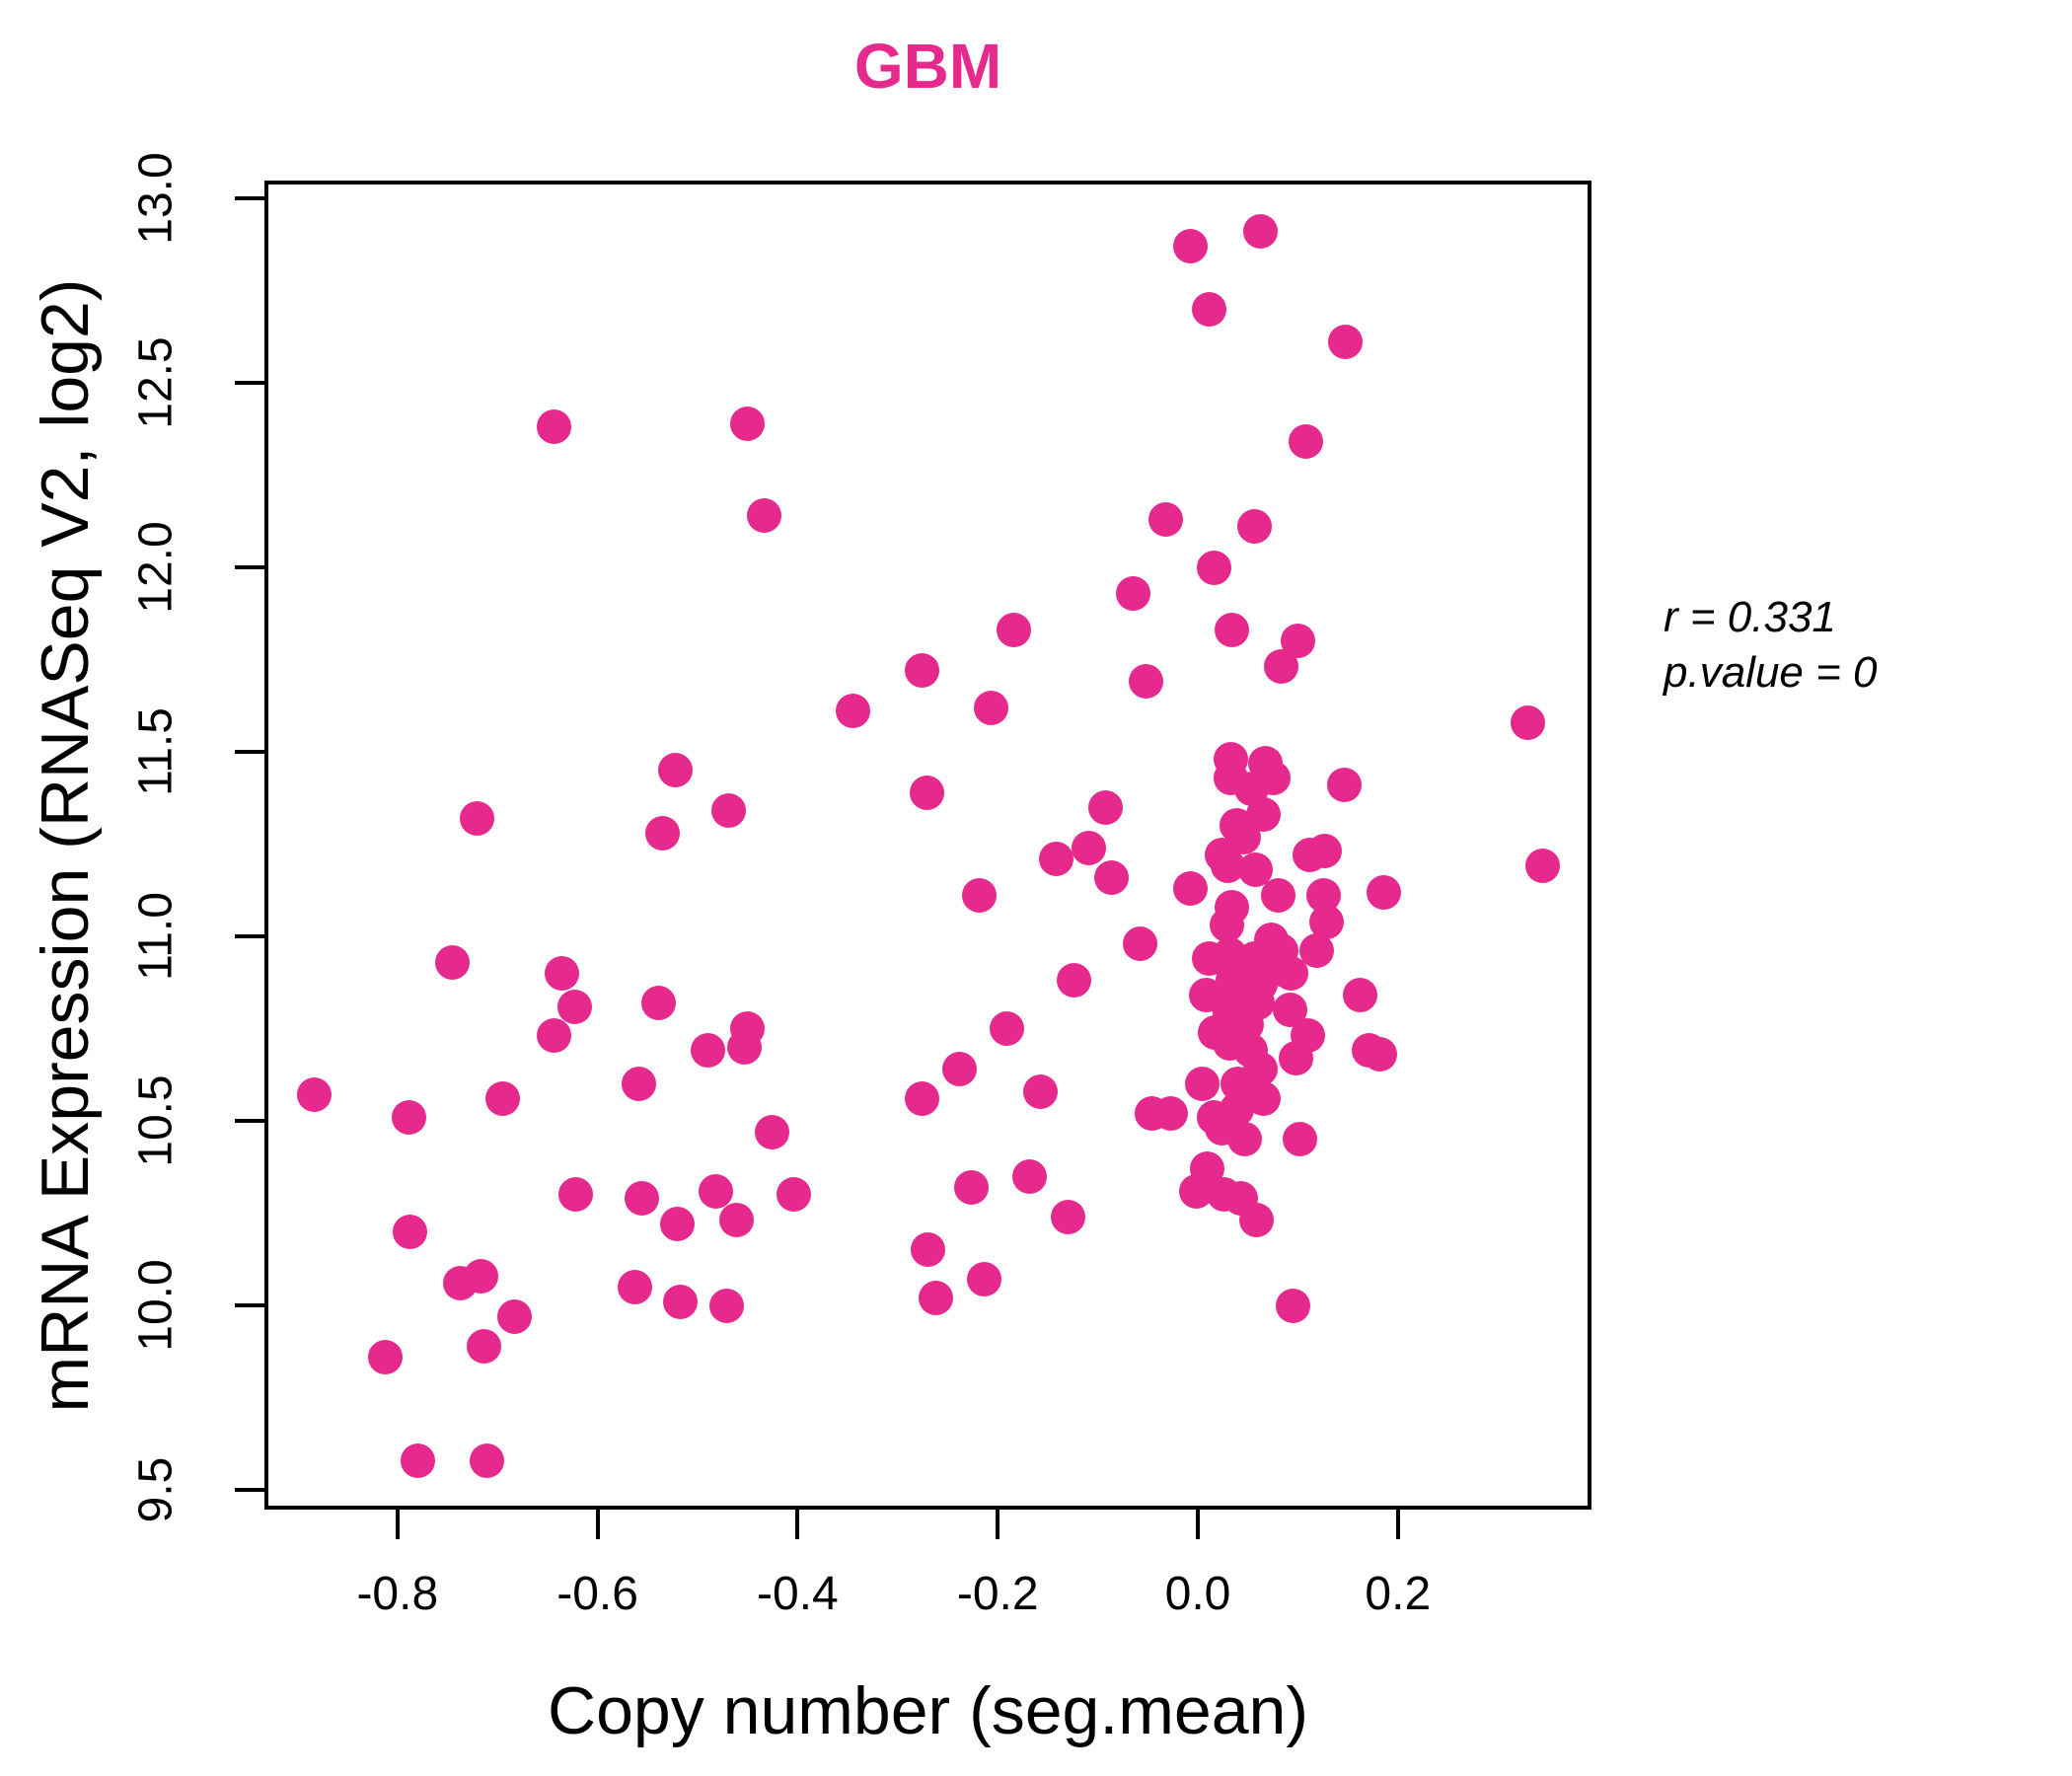 The height and width of the screenshot is (1776, 2072). What do you see at coordinates (1771, 673) in the screenshot?
I see `annotation-p-value: p.value = 0` at bounding box center [1771, 673].